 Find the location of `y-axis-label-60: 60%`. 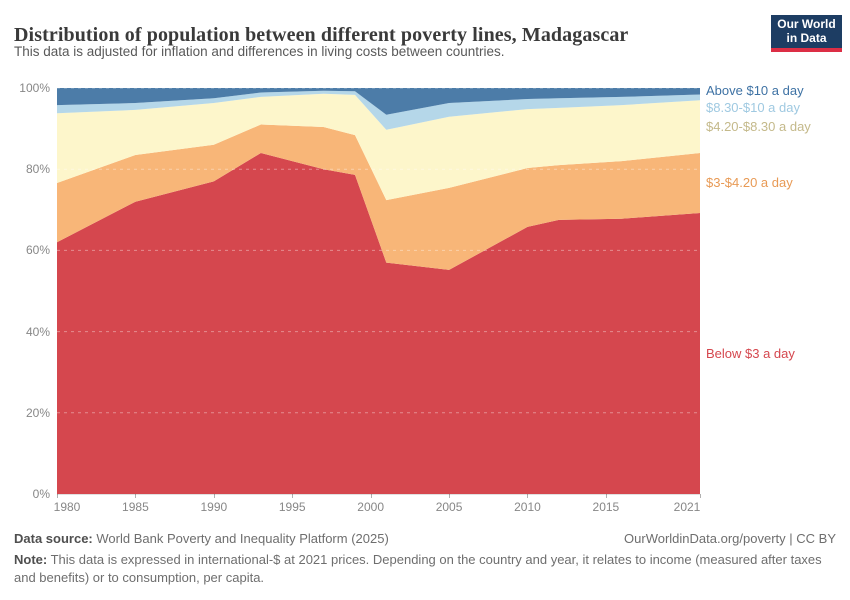

y-axis-label-60: 60% is located at coordinates (37, 250).